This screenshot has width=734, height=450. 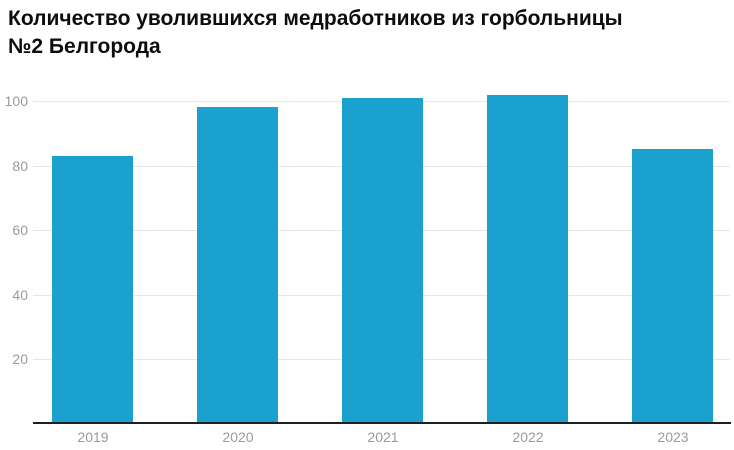 What do you see at coordinates (527, 259) in the screenshot?
I see `bar-2022` at bounding box center [527, 259].